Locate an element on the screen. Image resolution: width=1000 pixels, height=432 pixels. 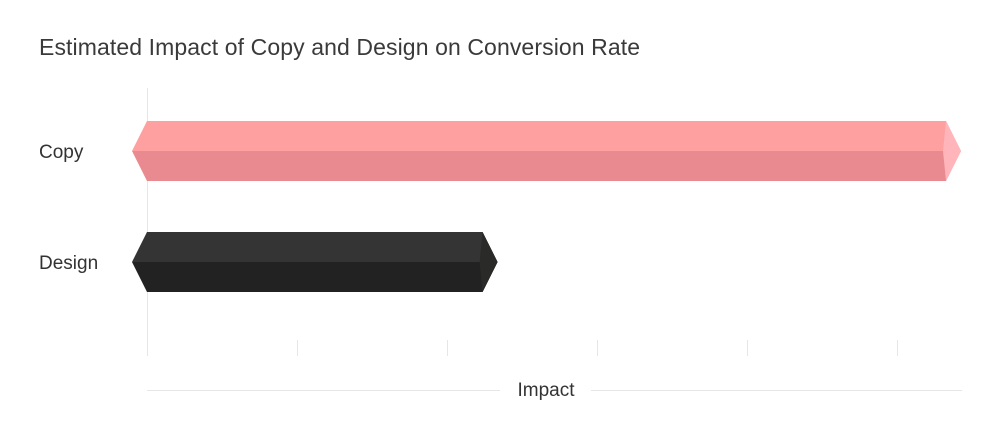
value-axis-ticks is located at coordinates (522, 348).